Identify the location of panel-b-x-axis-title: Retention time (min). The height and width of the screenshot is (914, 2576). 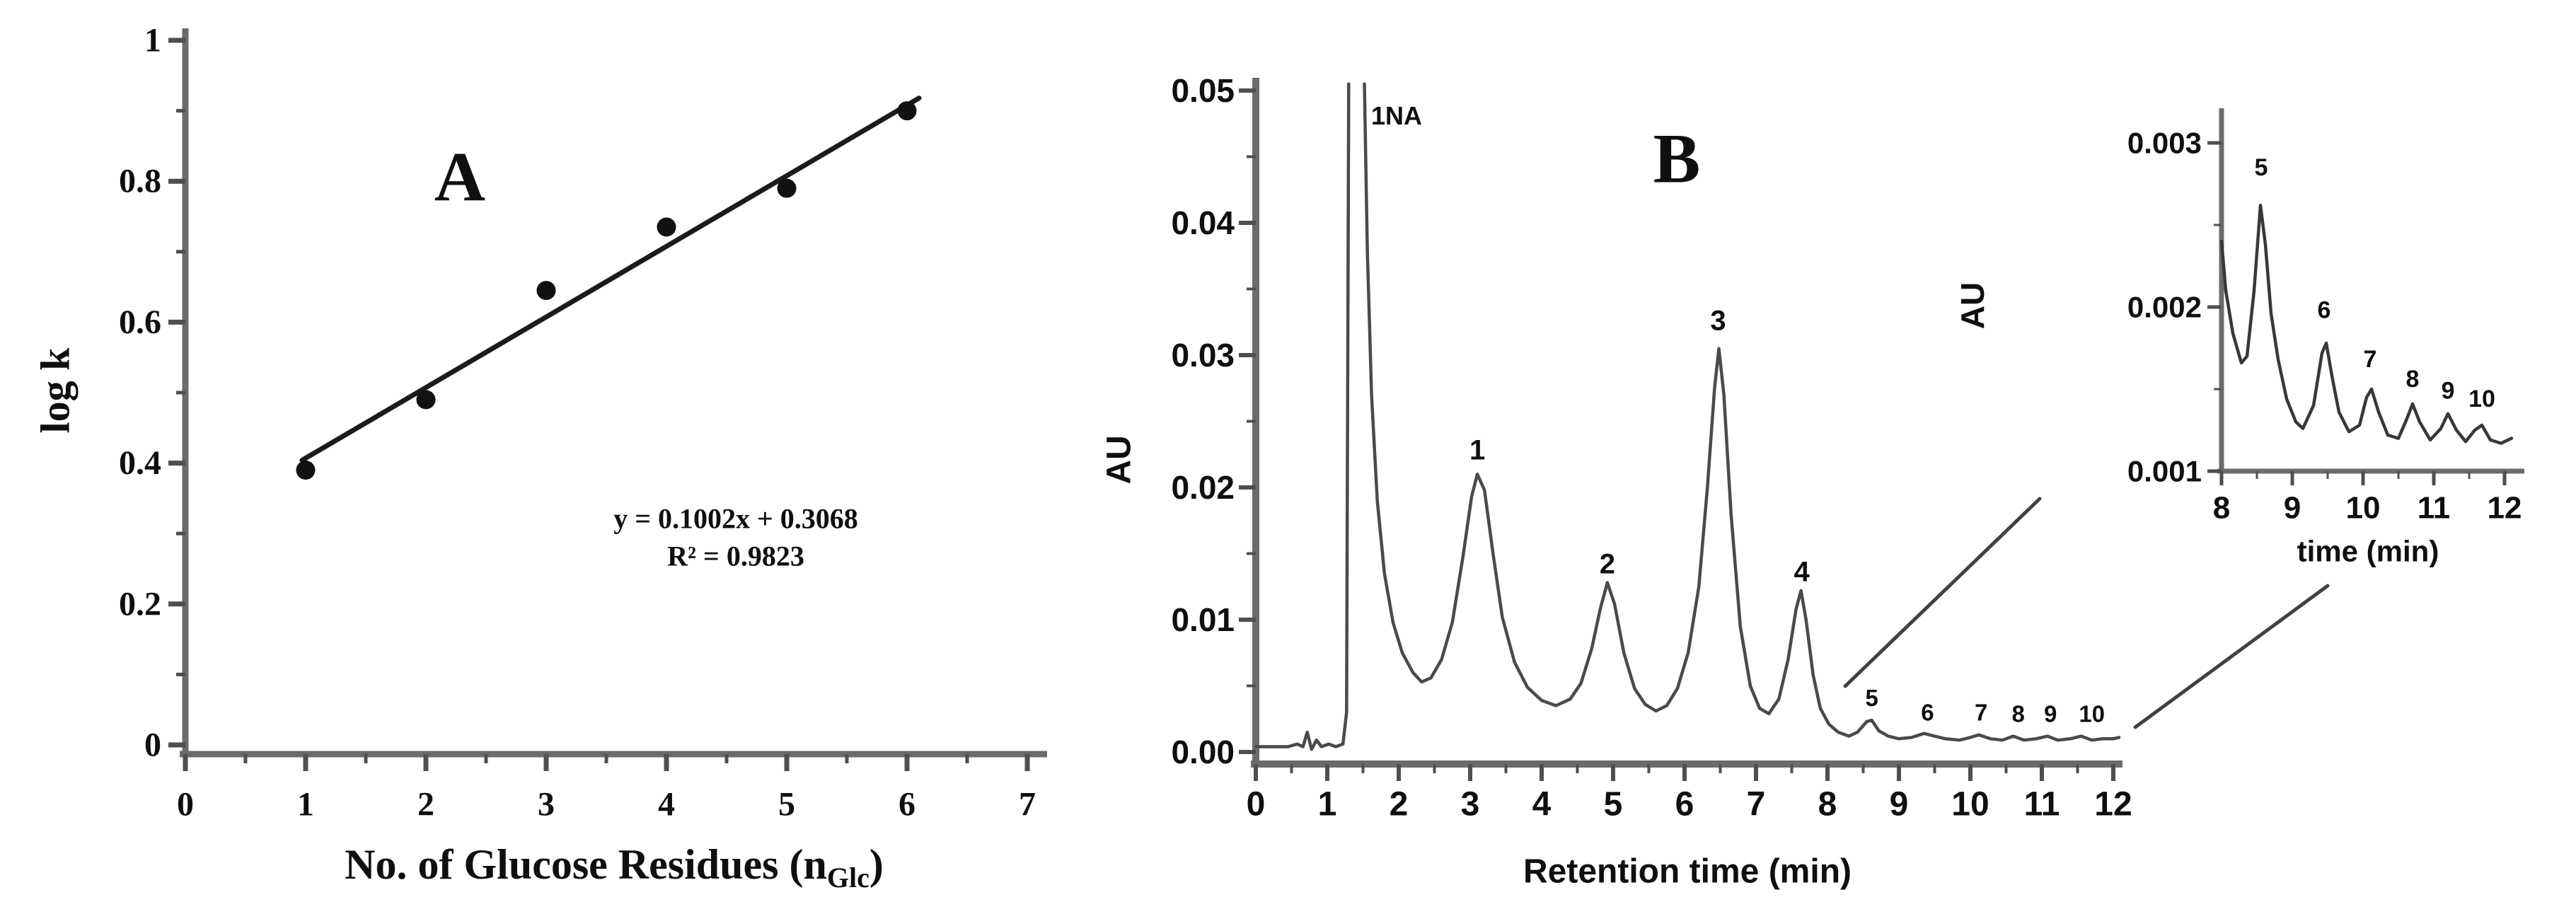
(1687, 872).